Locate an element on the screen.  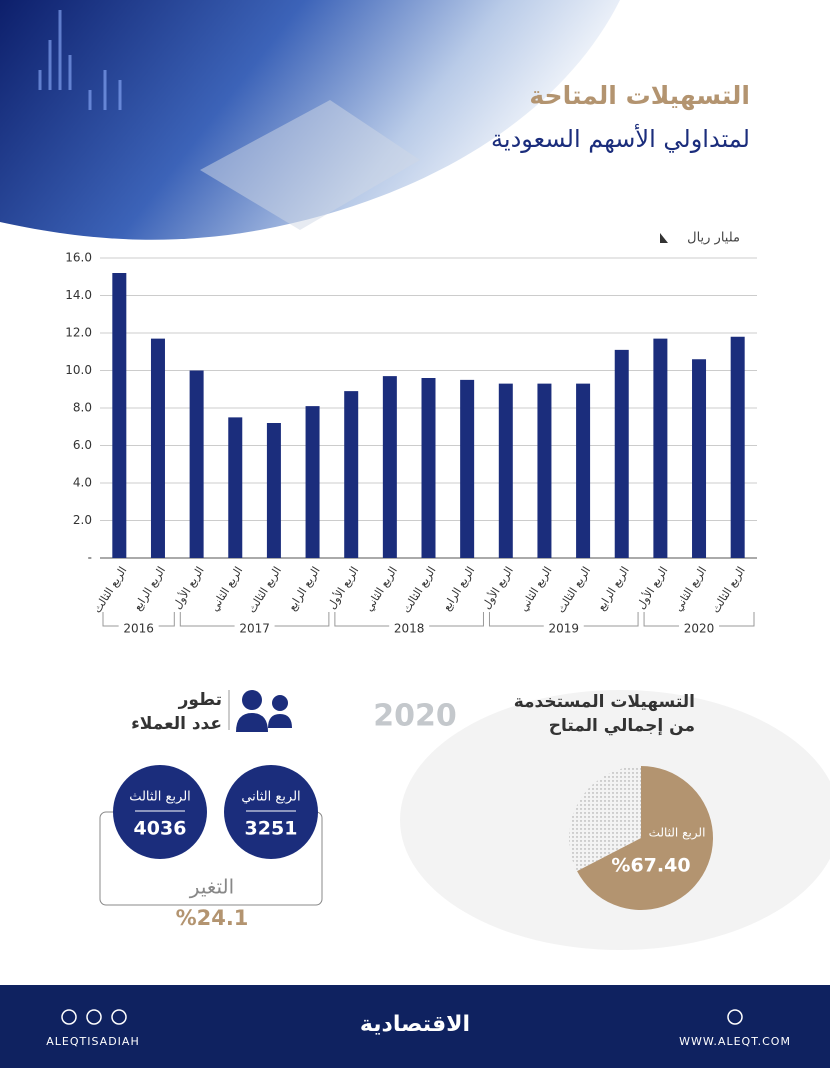
highlight-year: 2020 is located at coordinates (415, 716).